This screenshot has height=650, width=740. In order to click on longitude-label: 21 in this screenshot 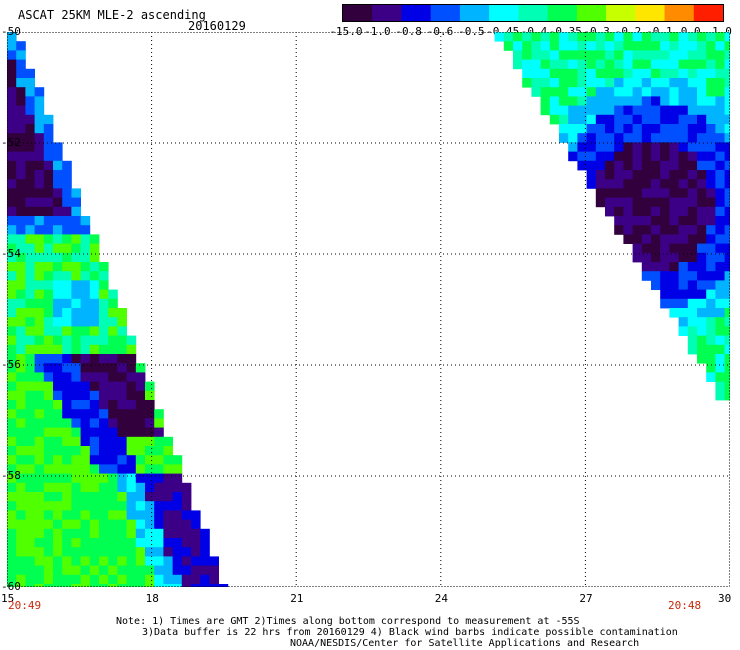, I will do `click(297, 598)`.